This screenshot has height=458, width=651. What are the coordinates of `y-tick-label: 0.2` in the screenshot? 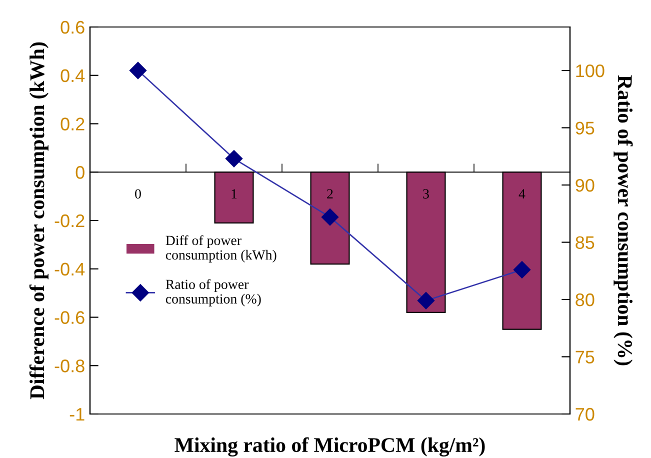 It's located at (72, 124).